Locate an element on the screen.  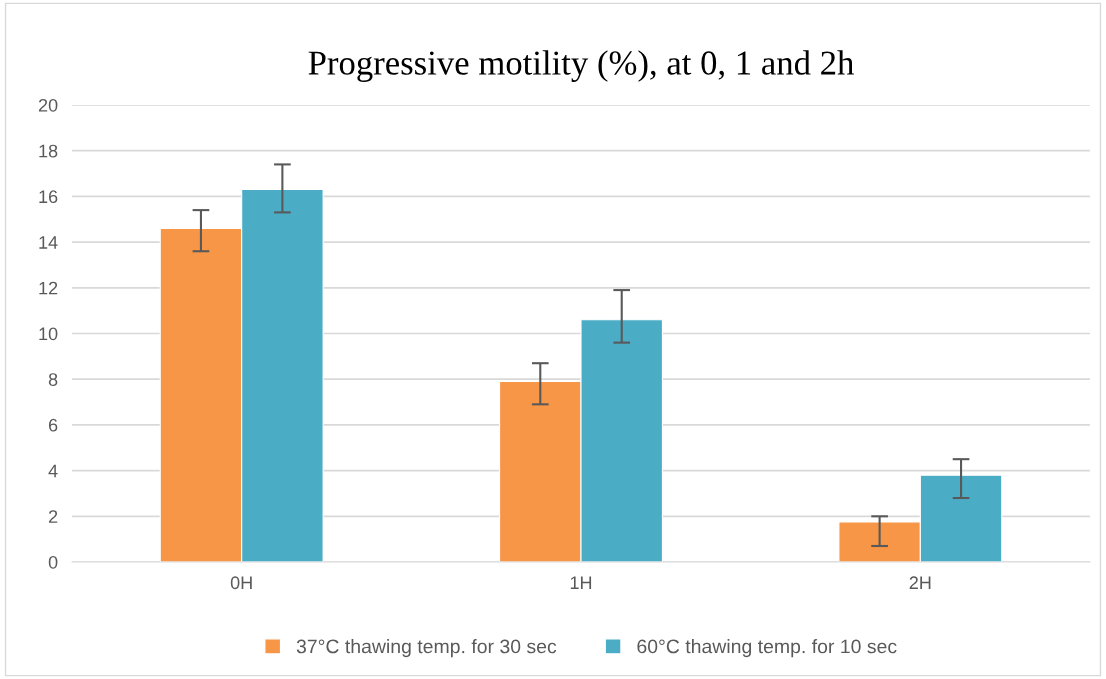
y-tick-label: 2 is located at coordinates (53, 516).